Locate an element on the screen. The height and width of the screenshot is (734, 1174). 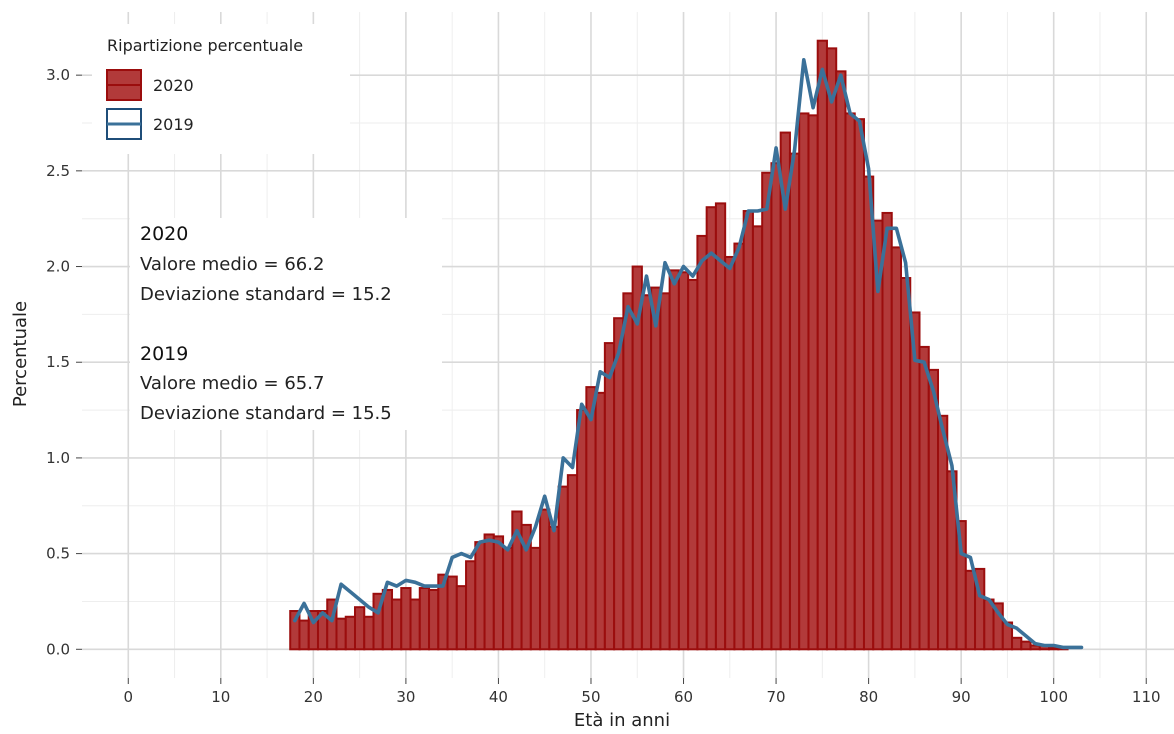
x-tick-label: 20 is located at coordinates (313, 697).